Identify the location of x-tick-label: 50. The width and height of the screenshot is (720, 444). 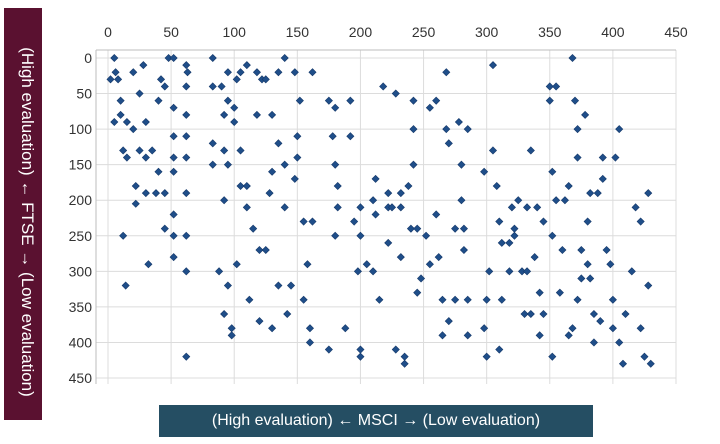
(171, 32).